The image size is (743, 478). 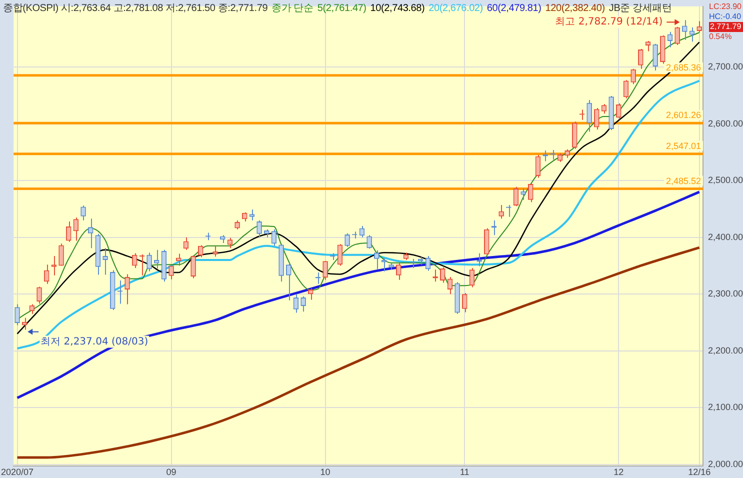 What do you see at coordinates (94, 342) in the screenshot?
I see `annotation: 최저 2,237.04 (08/03)` at bounding box center [94, 342].